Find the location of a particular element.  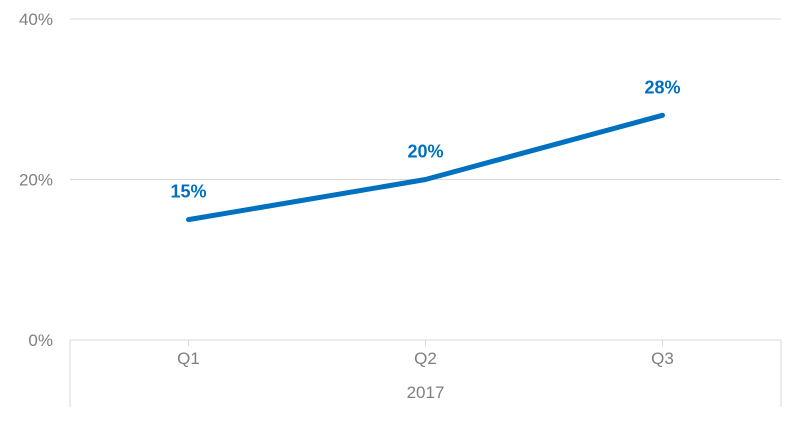

x-tick-label: Q1 is located at coordinates (188, 358).